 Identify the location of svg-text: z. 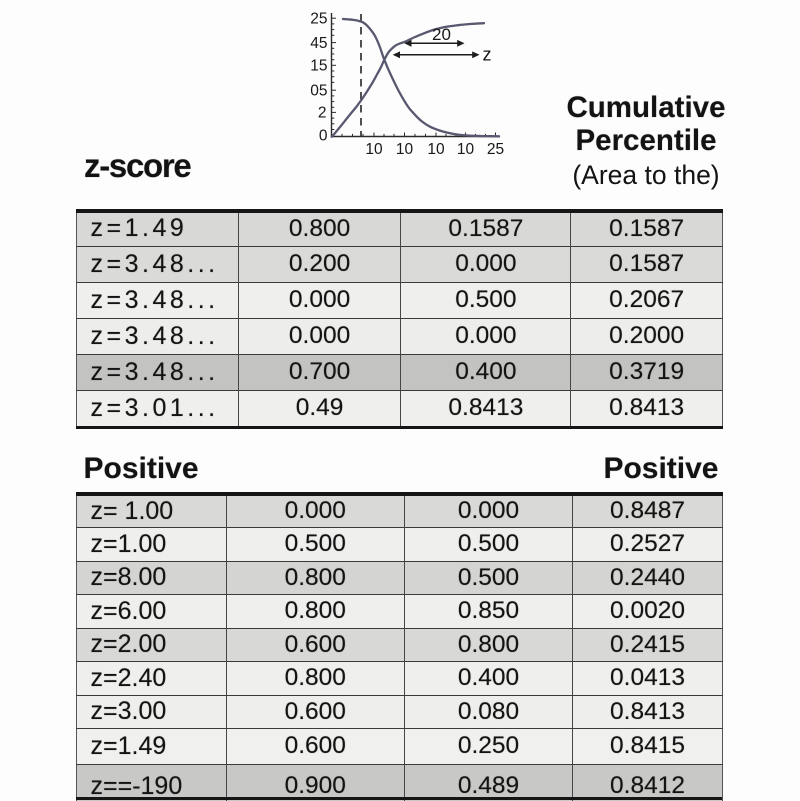
(487, 55).